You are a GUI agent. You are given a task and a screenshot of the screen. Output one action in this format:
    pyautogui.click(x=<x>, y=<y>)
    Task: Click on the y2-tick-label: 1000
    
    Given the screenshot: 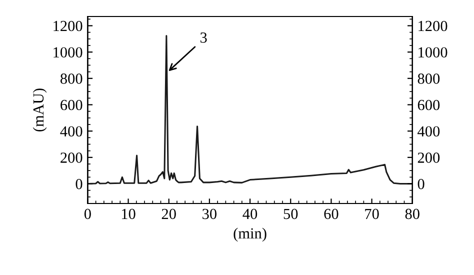 What is the action you would take?
    pyautogui.click(x=433, y=52)
    